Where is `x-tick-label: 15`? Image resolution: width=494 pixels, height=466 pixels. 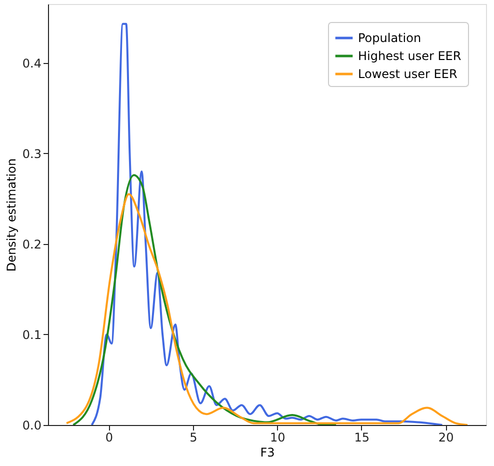 x-tick-label: 15 is located at coordinates (362, 437).